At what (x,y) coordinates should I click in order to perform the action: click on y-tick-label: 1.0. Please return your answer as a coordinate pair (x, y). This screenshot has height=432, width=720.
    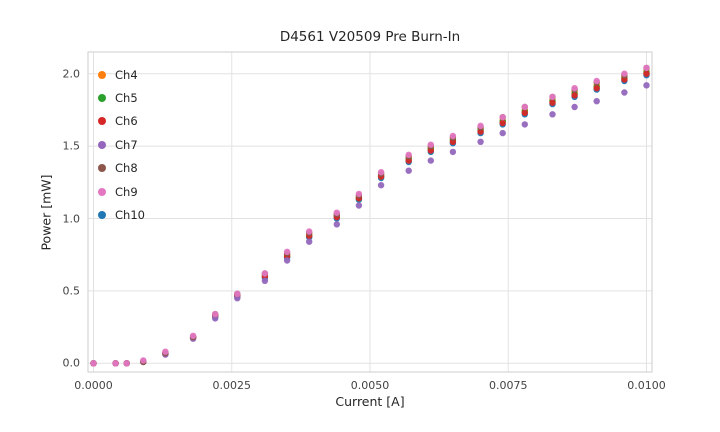
    Looking at the image, I should click on (71, 219).